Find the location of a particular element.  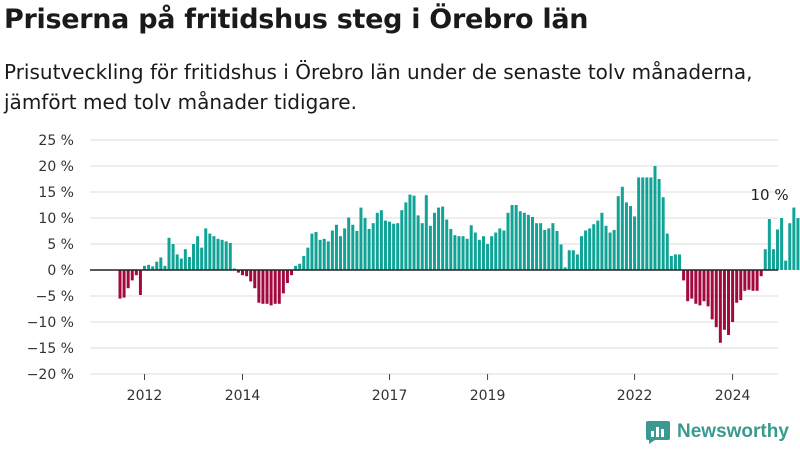

annotations: 10 % is located at coordinates (769, 195).